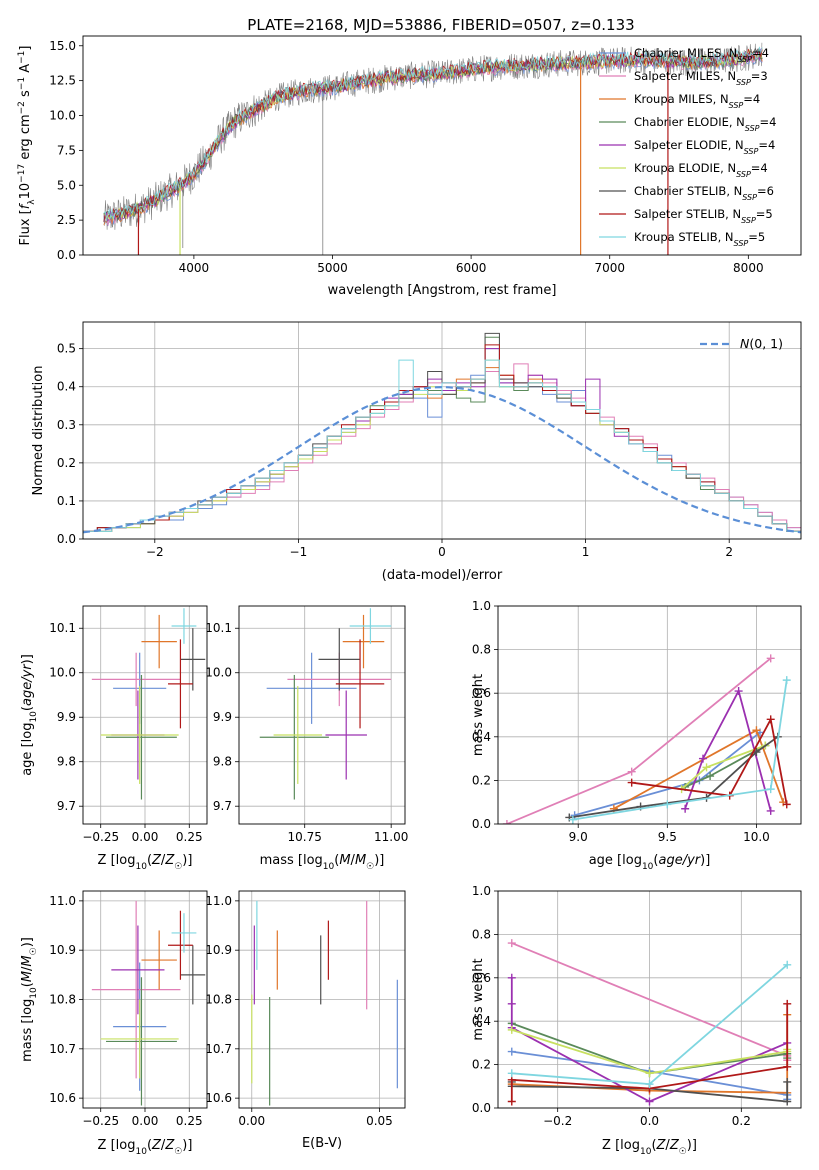 The image size is (819, 1170). What do you see at coordinates (22, 83) in the screenshot?
I see `spectrum-ylabel-part: −1` at bounding box center [22, 83].